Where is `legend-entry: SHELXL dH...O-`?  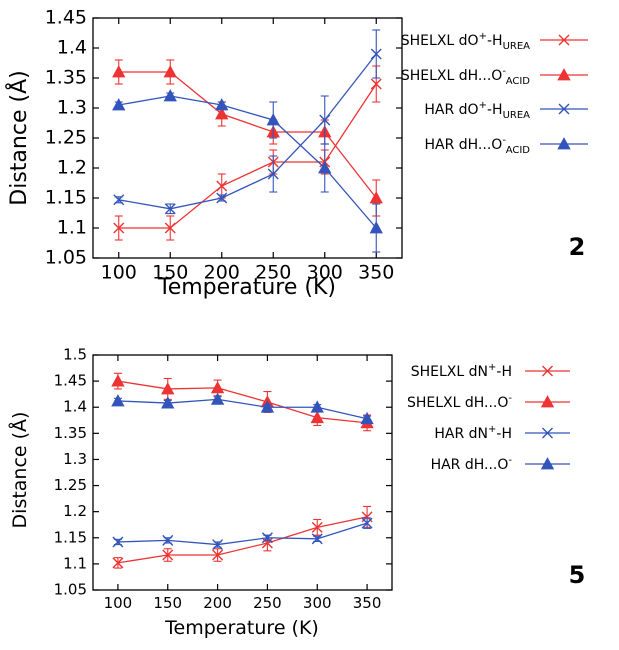
legend-entry: SHELXL dH...O- is located at coordinates (488, 402).